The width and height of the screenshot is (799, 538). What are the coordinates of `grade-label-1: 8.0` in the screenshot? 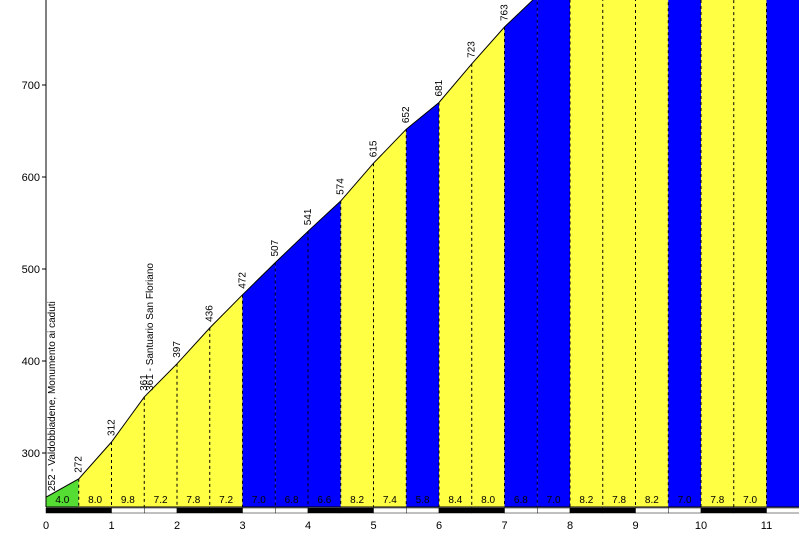 It's located at (95, 500).